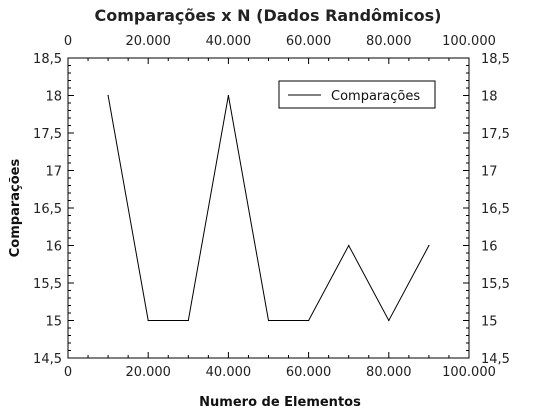  I want to click on y-tick-label-right: 15,5, so click(495, 284).